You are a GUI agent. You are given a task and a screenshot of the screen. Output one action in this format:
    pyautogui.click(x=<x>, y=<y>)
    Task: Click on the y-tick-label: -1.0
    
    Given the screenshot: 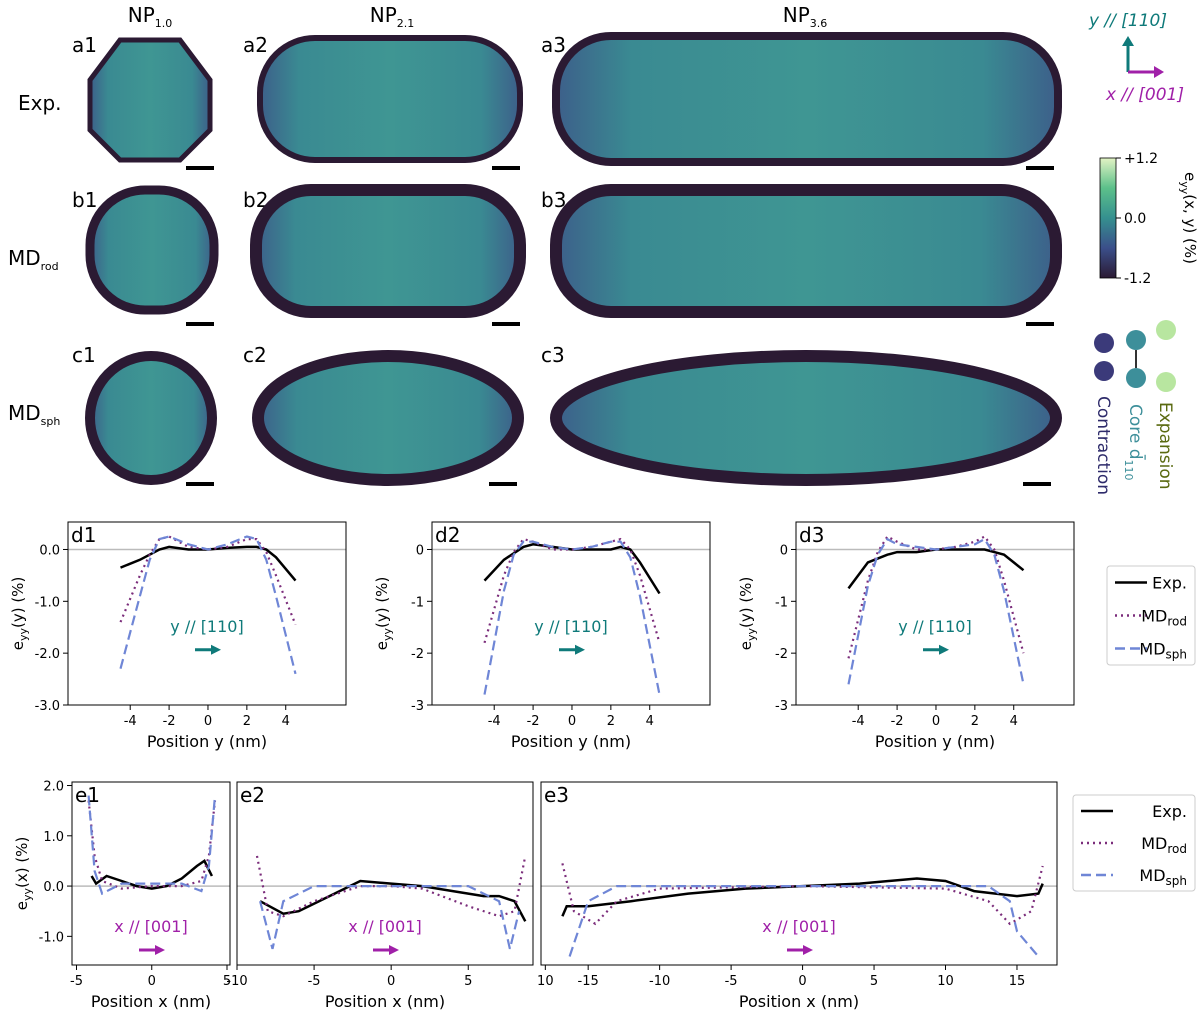 What is the action you would take?
    pyautogui.click(x=47, y=602)
    